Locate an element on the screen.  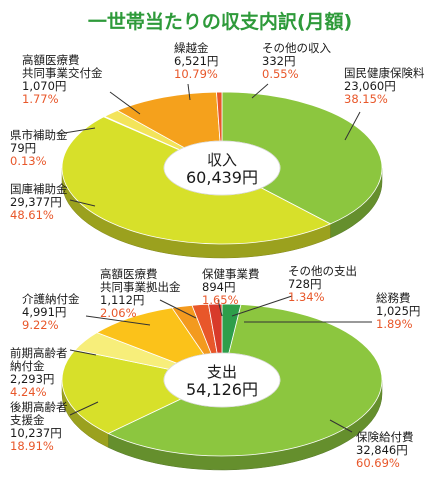
slice-amount: 1,112円 is located at coordinates (122, 300).